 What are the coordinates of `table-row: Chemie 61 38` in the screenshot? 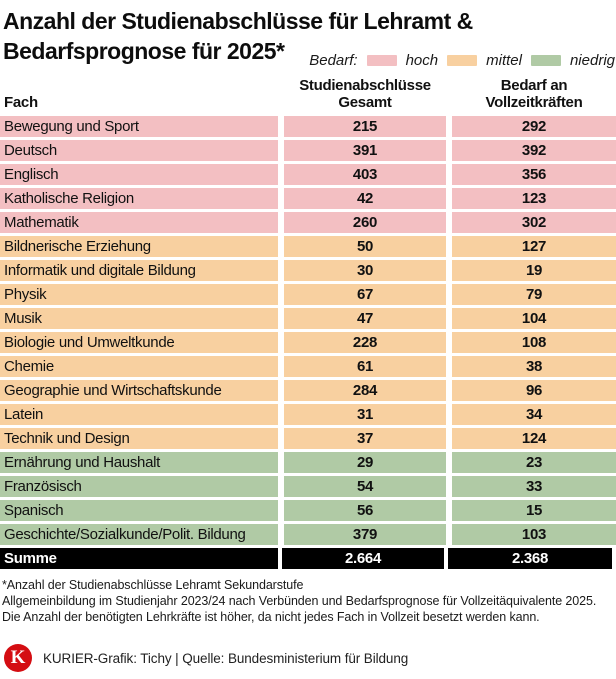 It's located at (308, 366).